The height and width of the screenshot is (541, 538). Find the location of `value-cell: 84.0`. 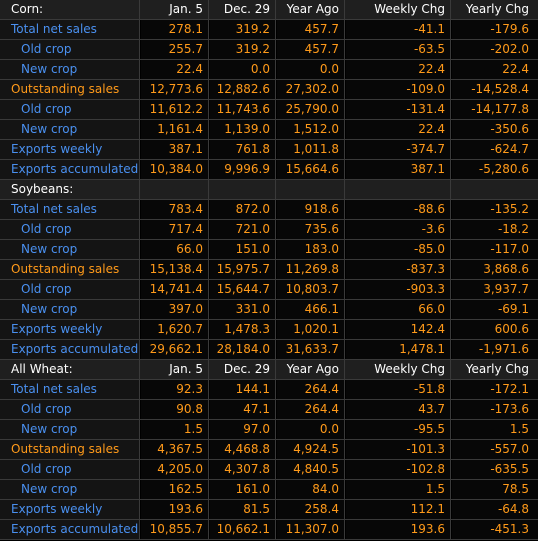

value-cell: 84.0 is located at coordinates (311, 489).